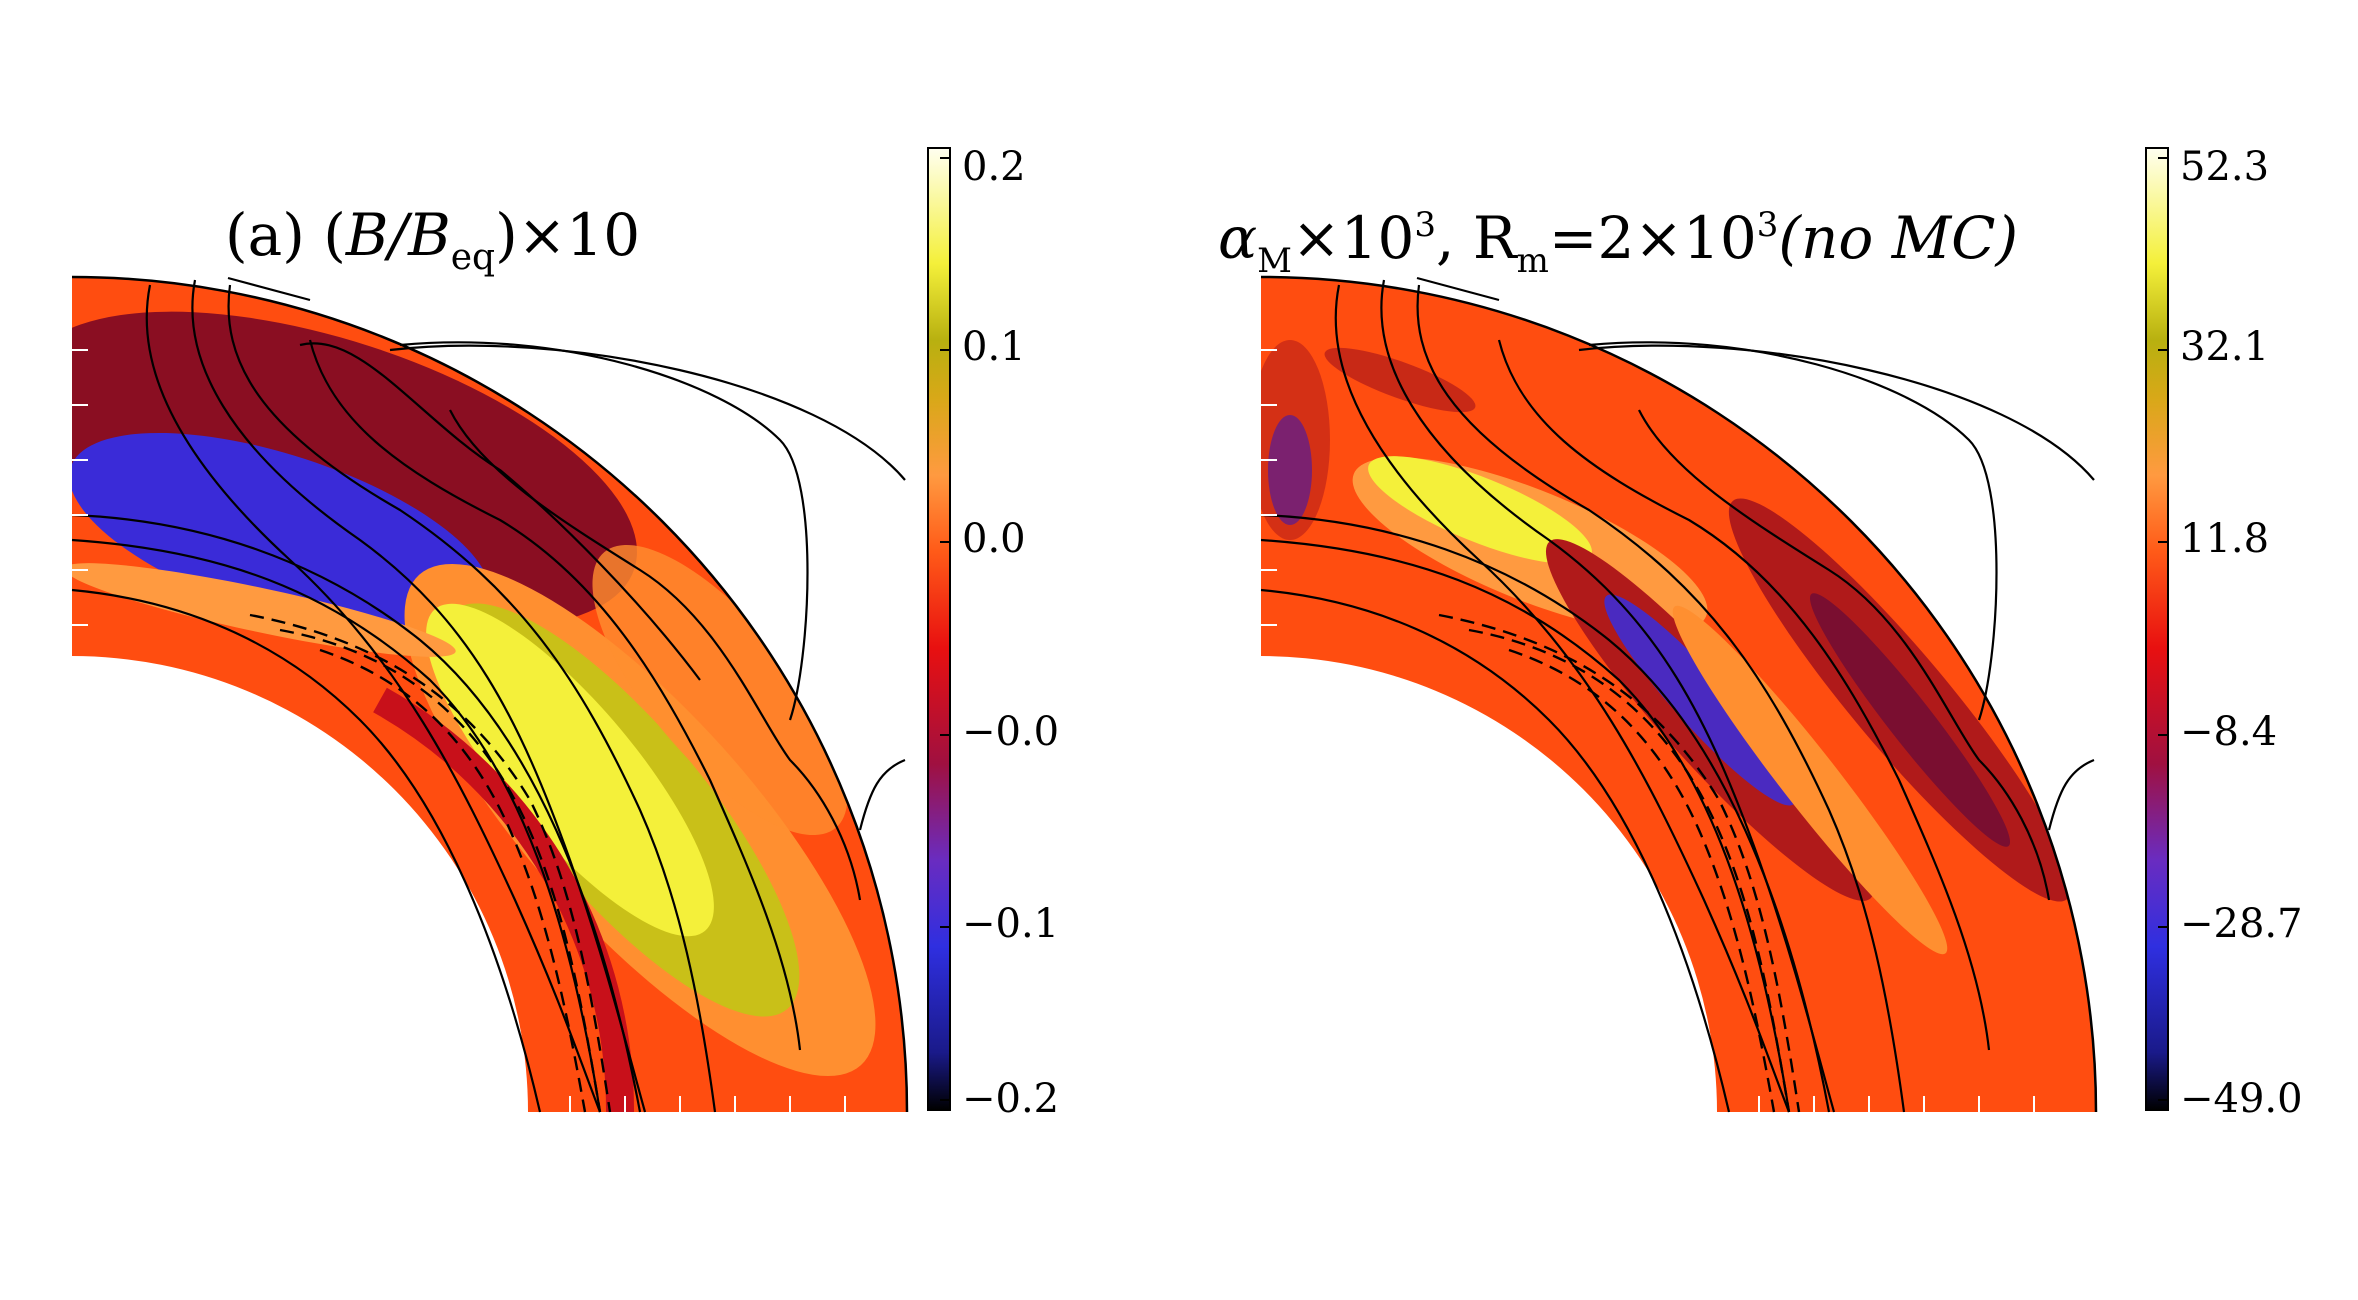 Image resolution: width=2358 pixels, height=1300 pixels. I want to click on colorbar-b-tick-label: 32.1, so click(2224, 347).